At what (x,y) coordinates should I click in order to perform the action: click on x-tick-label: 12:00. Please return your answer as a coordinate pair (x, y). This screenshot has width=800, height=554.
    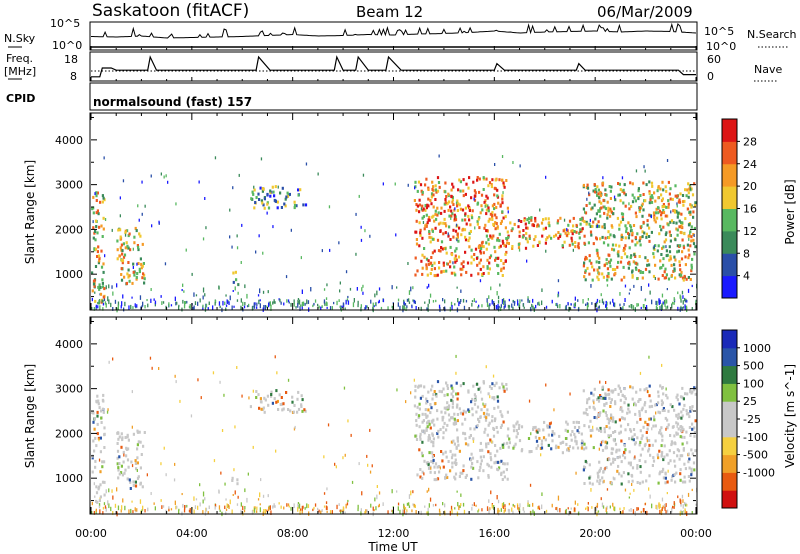
    Looking at the image, I should click on (394, 533).